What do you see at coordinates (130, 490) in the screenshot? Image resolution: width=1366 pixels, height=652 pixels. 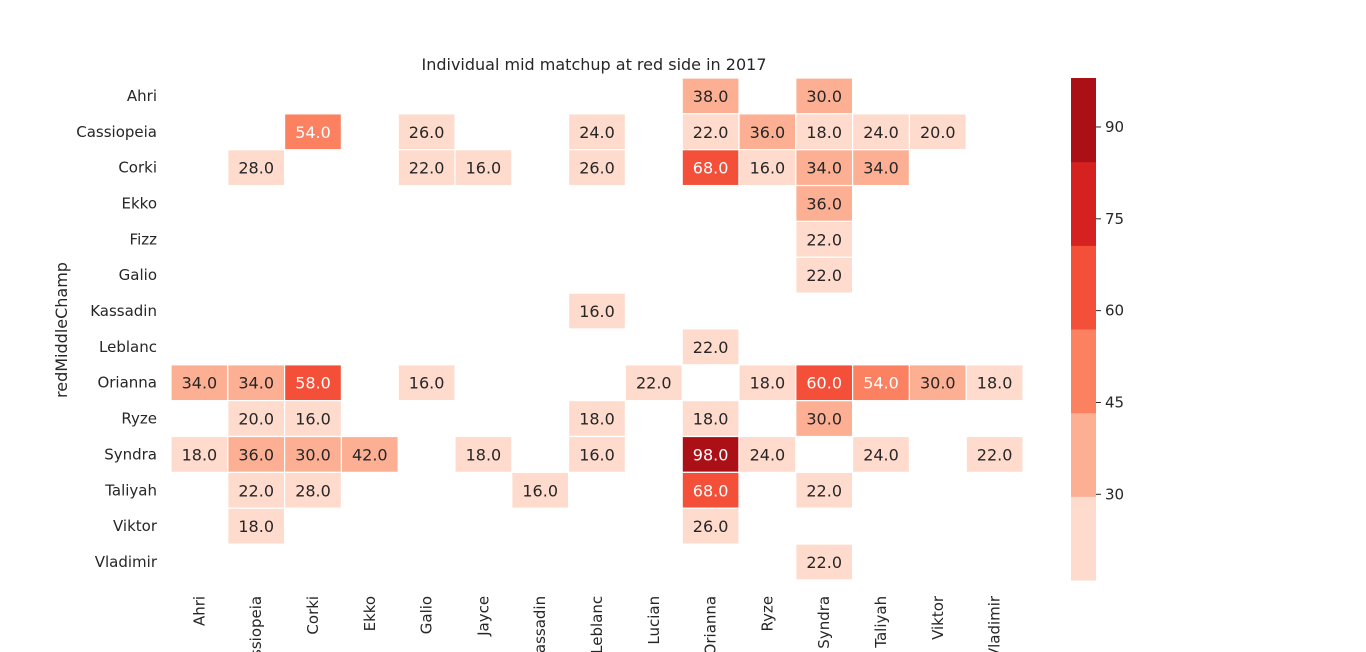 I see `y-tick-label: Taliyah` at bounding box center [130, 490].